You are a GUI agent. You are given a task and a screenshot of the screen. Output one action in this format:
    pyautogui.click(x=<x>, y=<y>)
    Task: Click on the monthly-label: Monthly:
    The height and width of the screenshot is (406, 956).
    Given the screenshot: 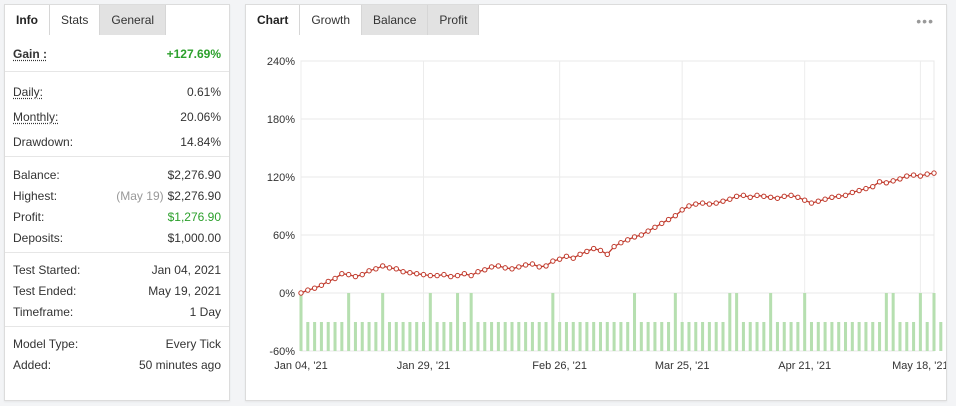 What is the action you would take?
    pyautogui.click(x=36, y=117)
    